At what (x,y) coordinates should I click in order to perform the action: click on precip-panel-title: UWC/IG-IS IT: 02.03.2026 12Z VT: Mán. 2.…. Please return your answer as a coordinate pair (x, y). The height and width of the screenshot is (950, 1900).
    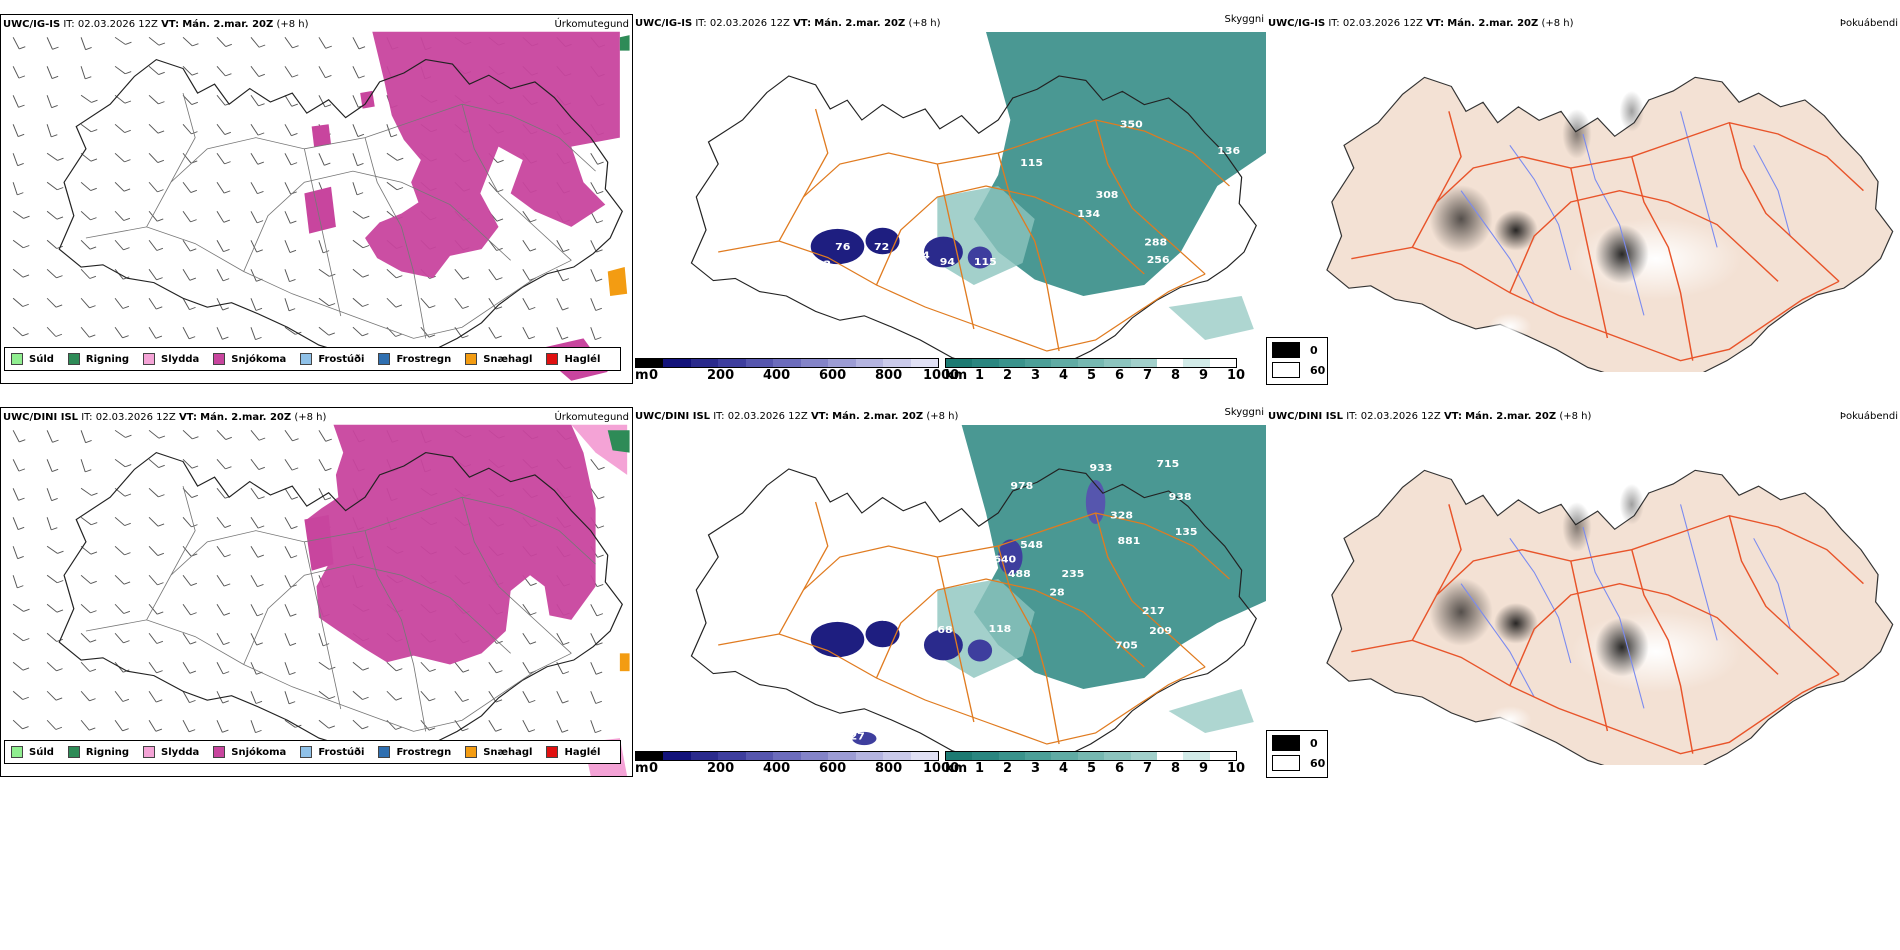
    Looking at the image, I should click on (156, 24).